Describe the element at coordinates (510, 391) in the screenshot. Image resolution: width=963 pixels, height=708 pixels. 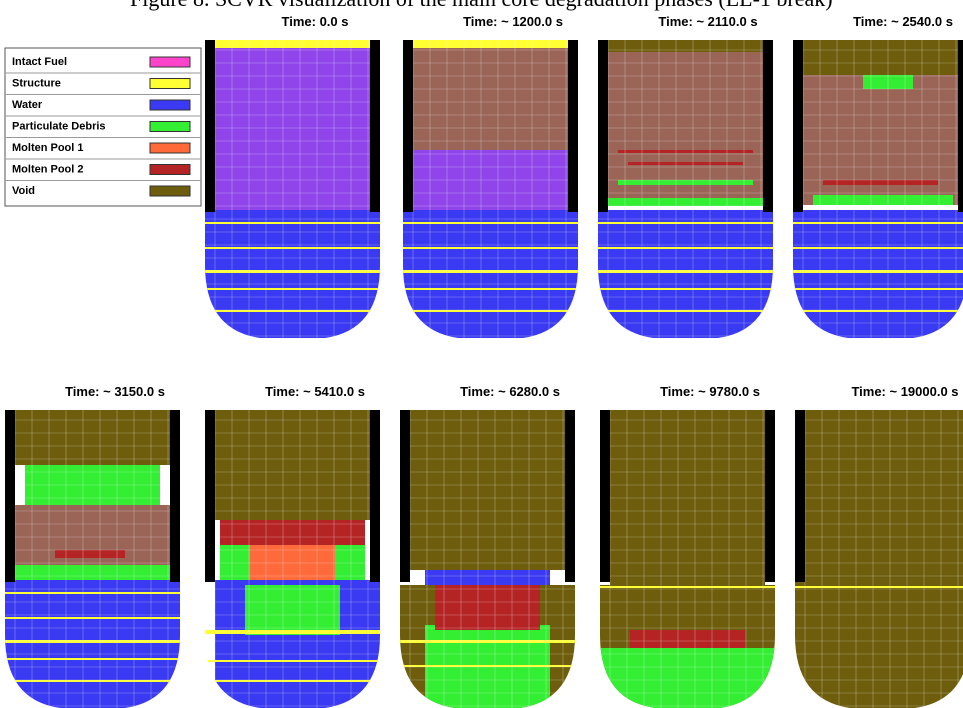
I see `time-label: Time: ~ 6280.0 s` at that location.